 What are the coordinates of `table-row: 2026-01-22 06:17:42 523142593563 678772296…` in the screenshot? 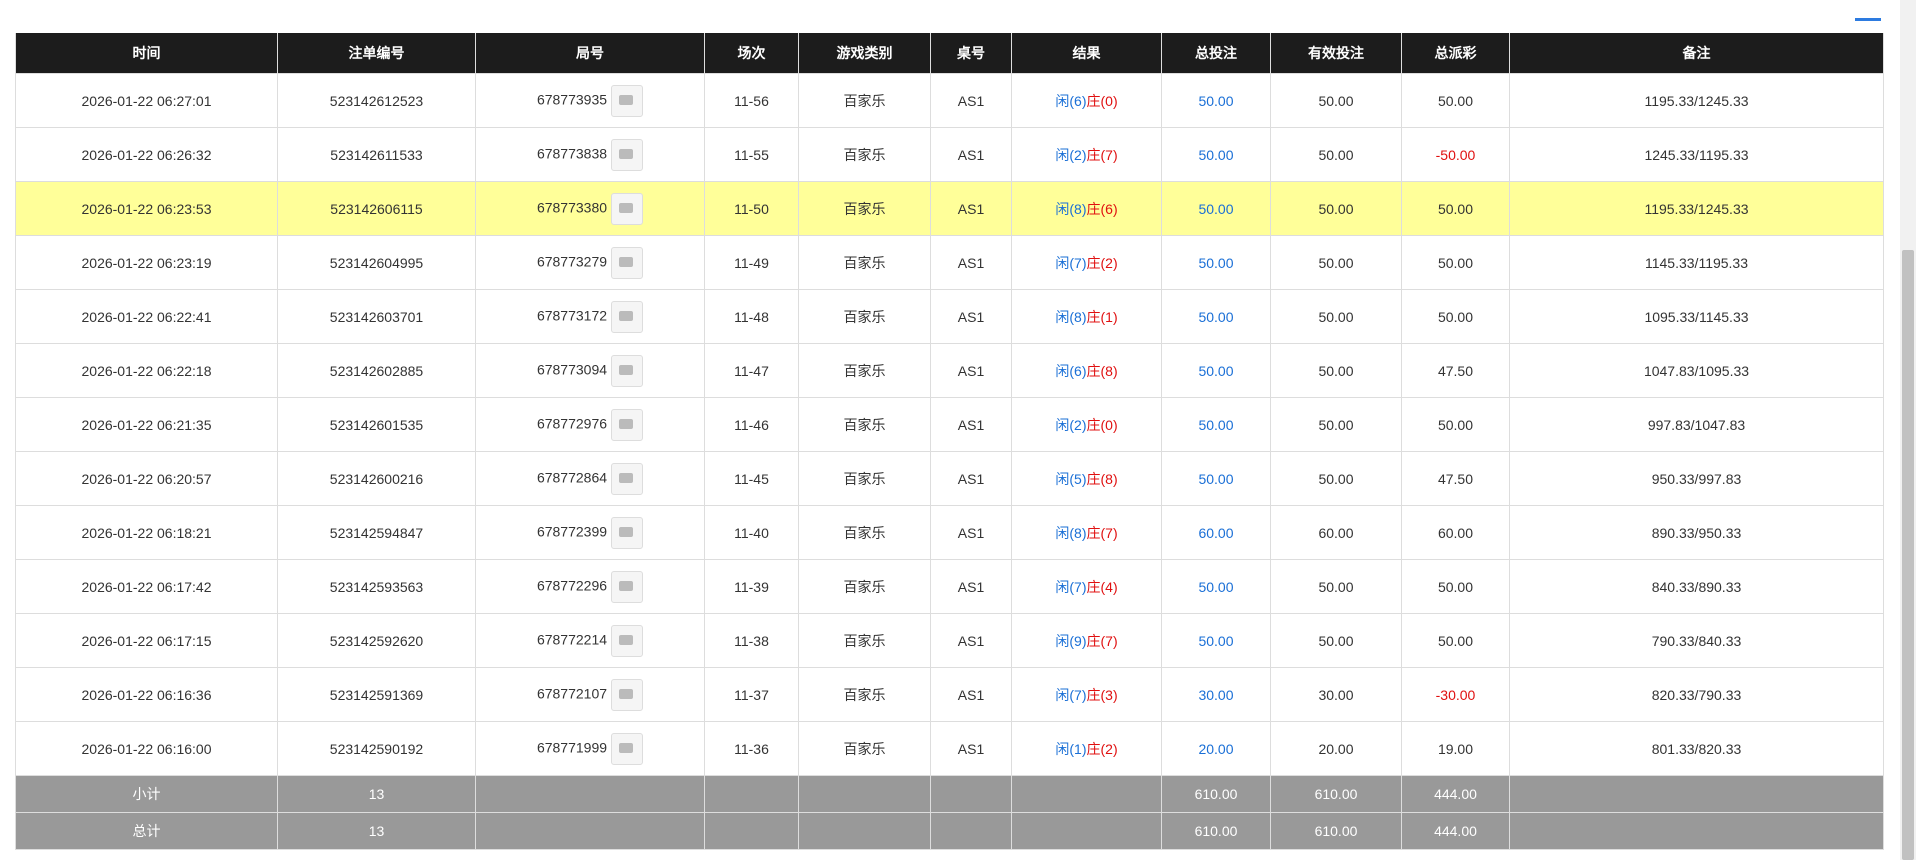 It's located at (949, 586).